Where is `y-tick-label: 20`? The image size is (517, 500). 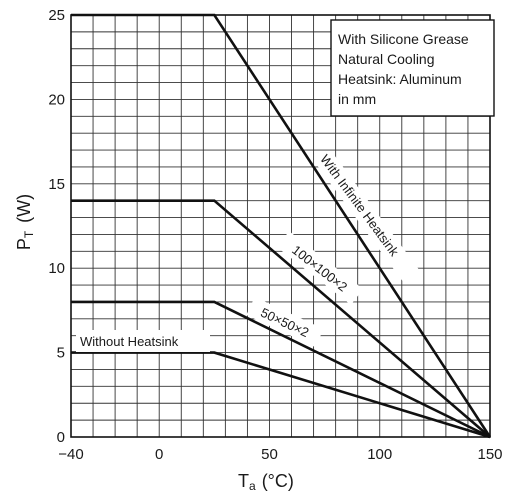 y-tick-label: 20 is located at coordinates (56, 99).